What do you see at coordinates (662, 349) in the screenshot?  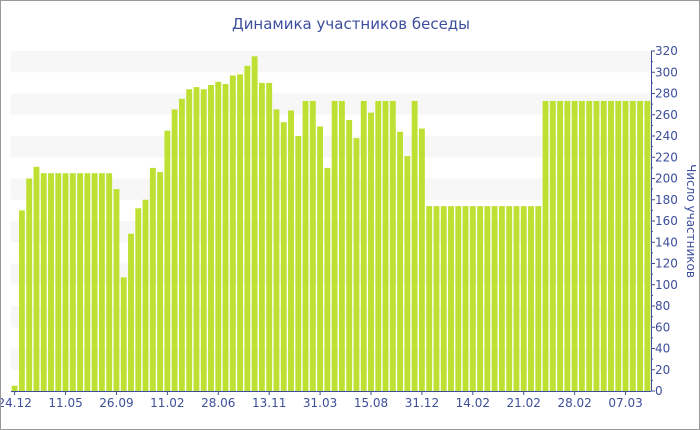 I see `y-tick-label: 40` at bounding box center [662, 349].